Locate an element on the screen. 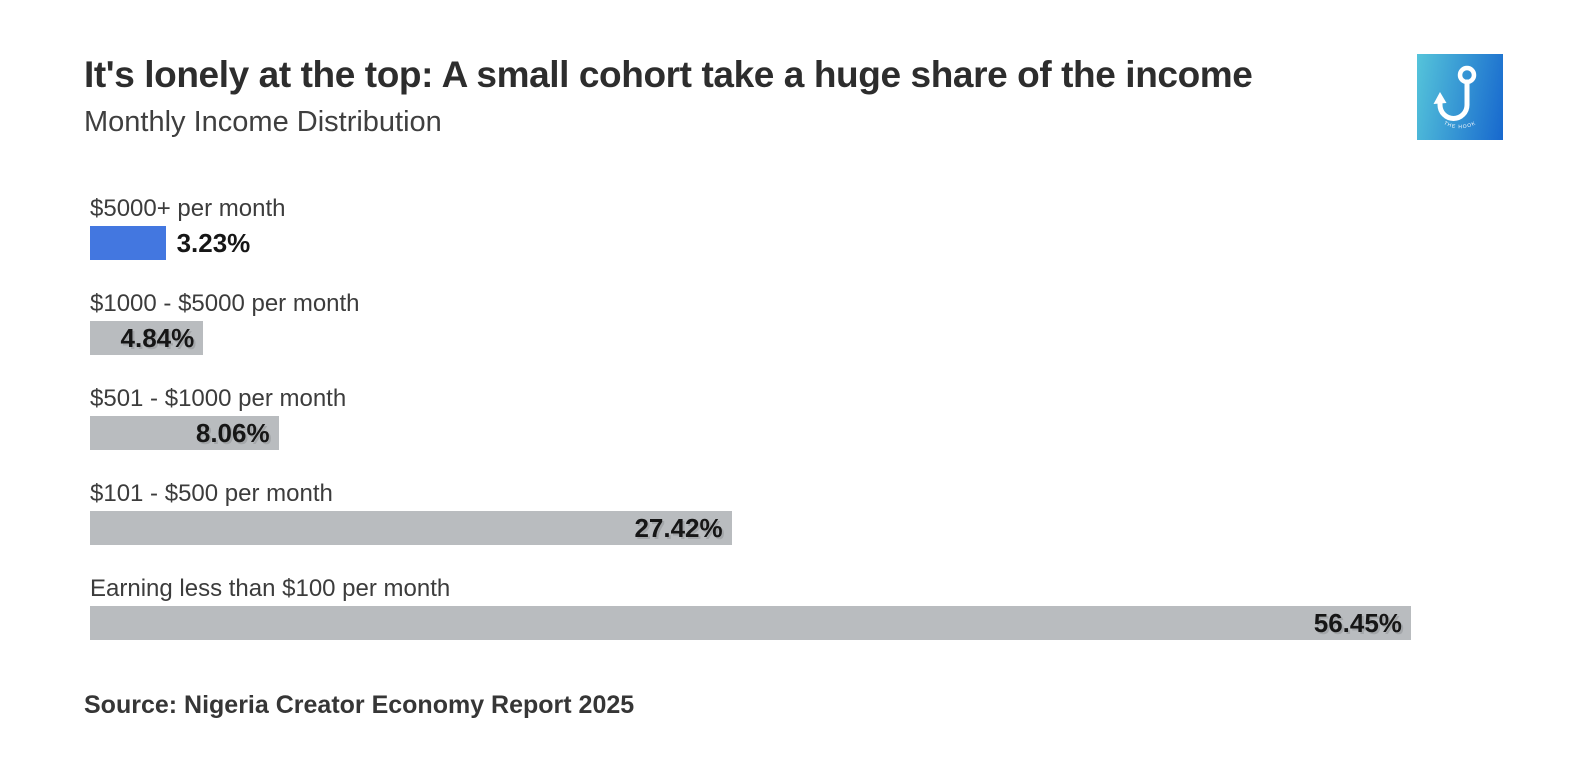 The width and height of the screenshot is (1588, 774). bar: 8.06% is located at coordinates (184, 432).